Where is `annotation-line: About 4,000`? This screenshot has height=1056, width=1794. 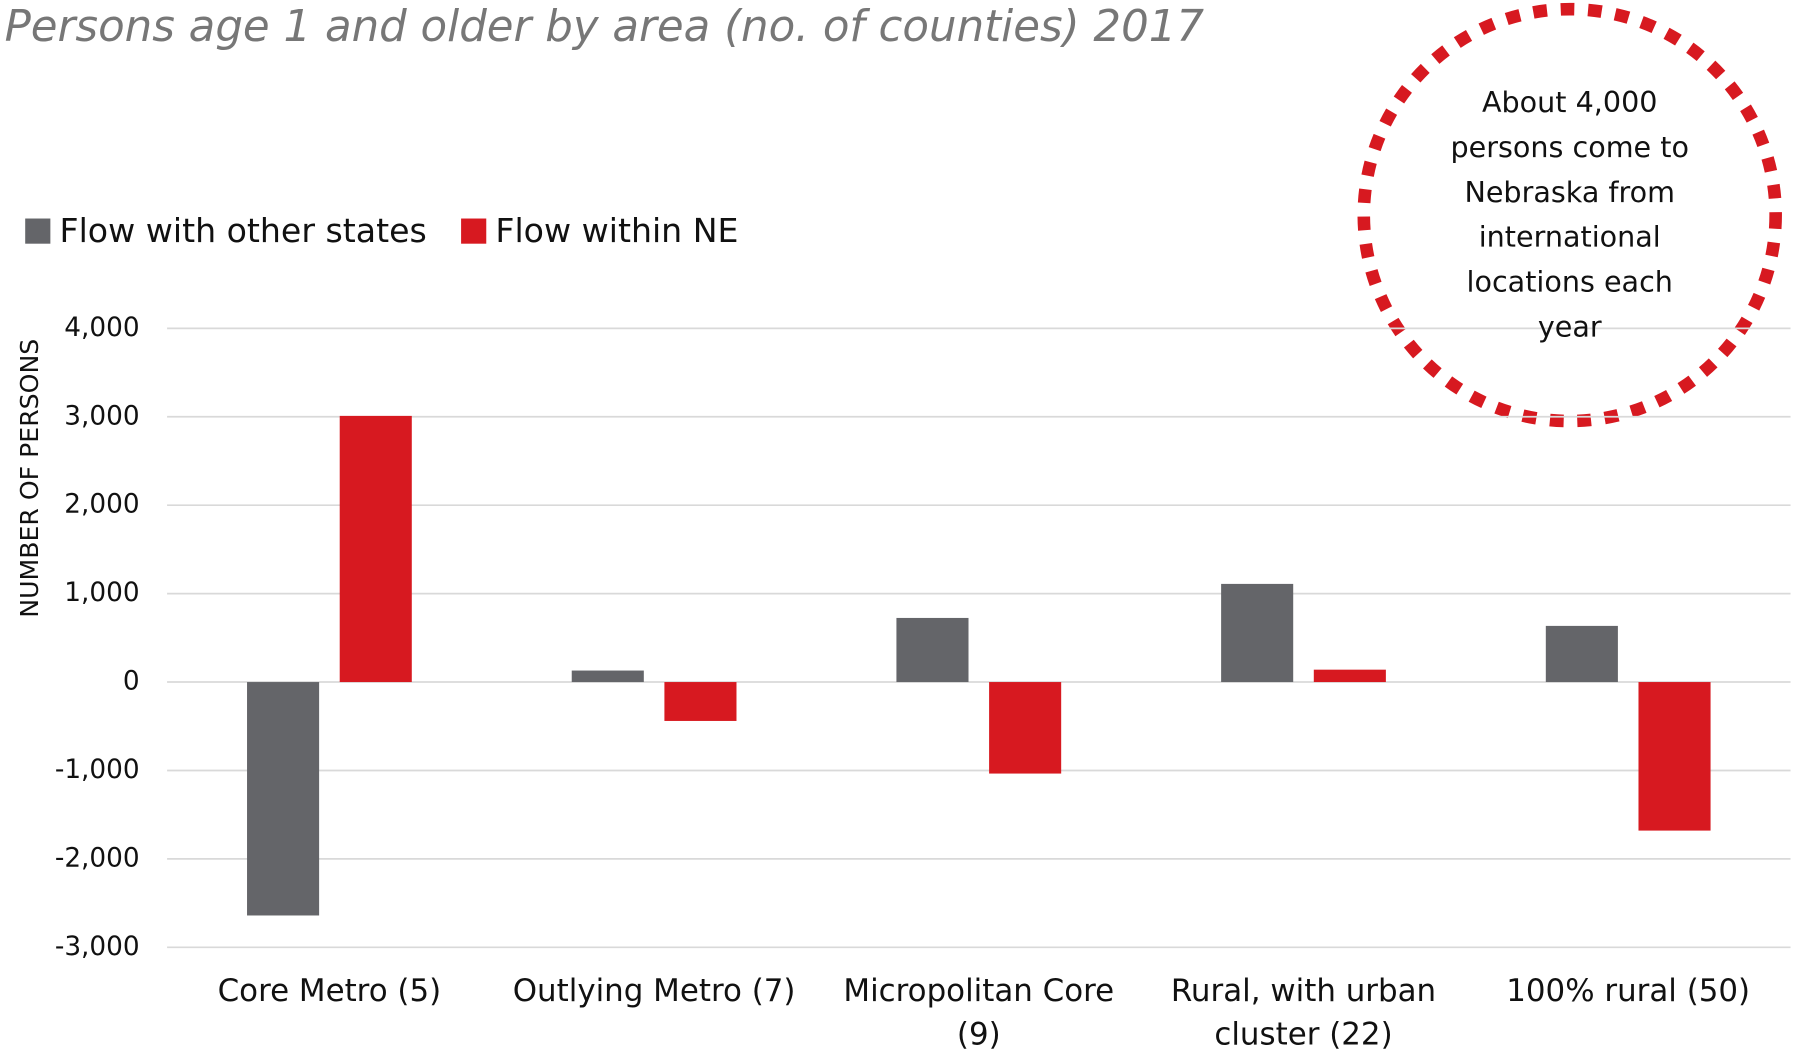 annotation-line: About 4,000 is located at coordinates (1570, 102).